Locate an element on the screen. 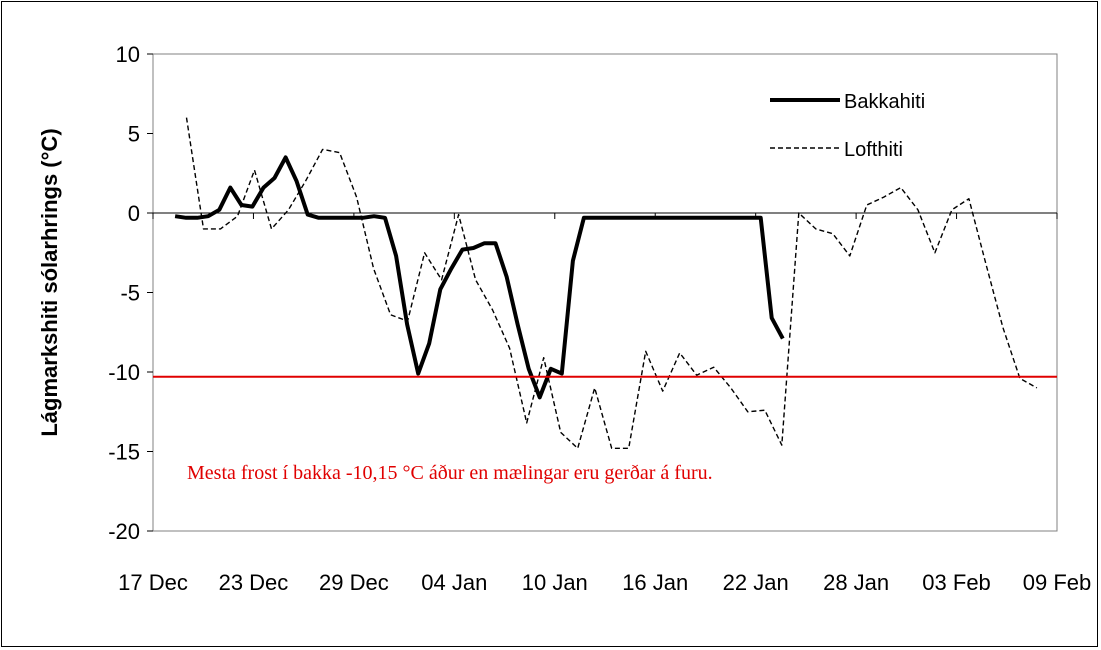 Image resolution: width=1101 pixels, height=650 pixels. legend-label-bakkahiti: Bakkahiti is located at coordinates (884, 102).